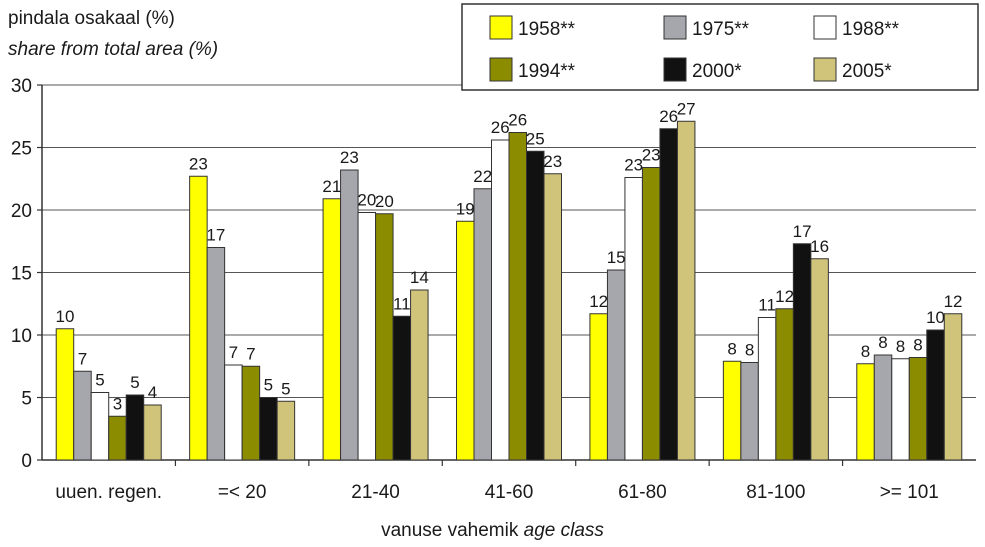 The width and height of the screenshot is (985, 547). I want to click on data-label: 25, so click(535, 138).